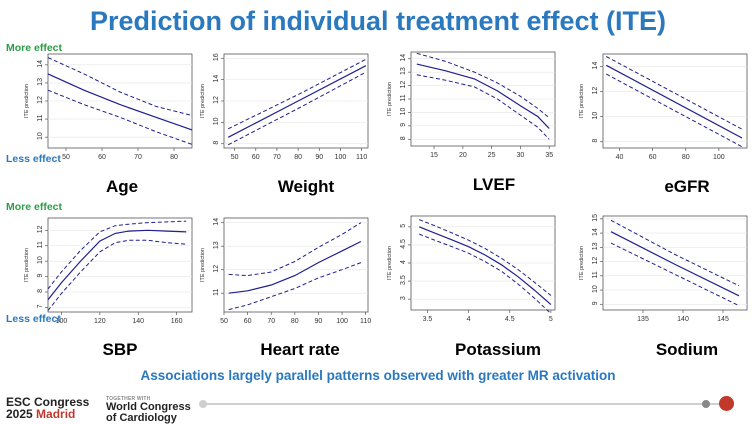 Image resolution: width=756 pixels, height=424 pixels. What do you see at coordinates (120, 349) in the screenshot?
I see `caption-sbp: SBP` at bounding box center [120, 349].